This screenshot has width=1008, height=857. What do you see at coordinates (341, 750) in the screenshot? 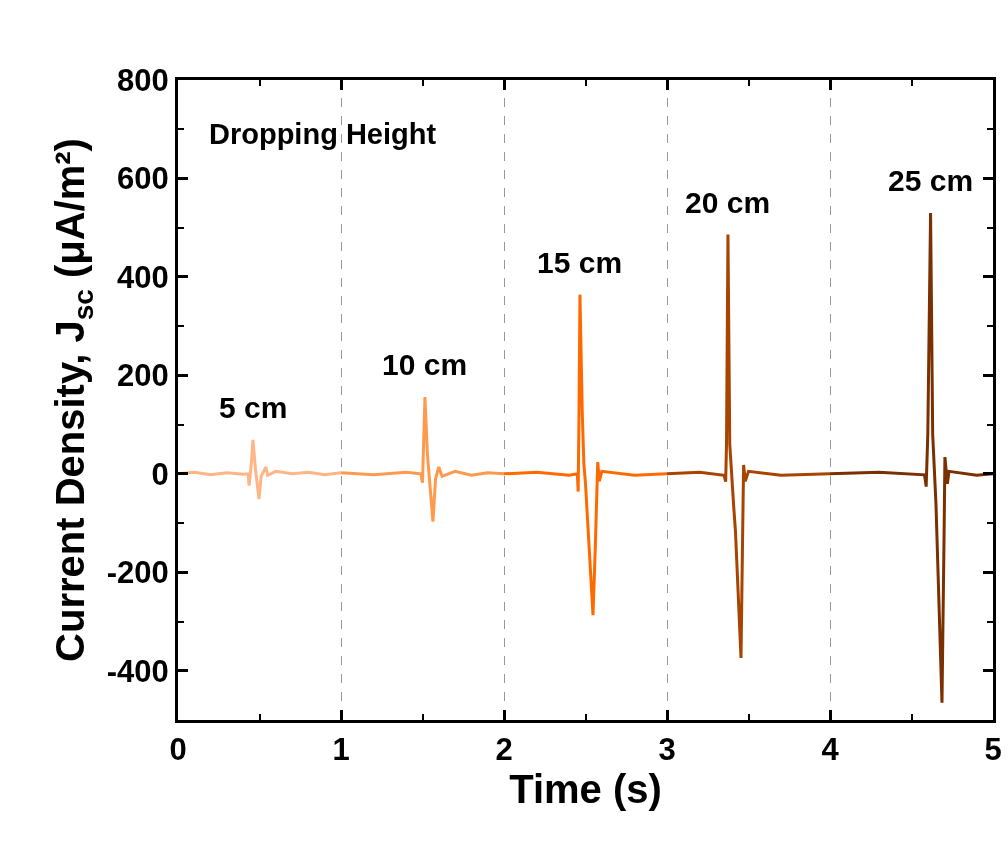
I see `x-tick-label: 1` at bounding box center [341, 750].